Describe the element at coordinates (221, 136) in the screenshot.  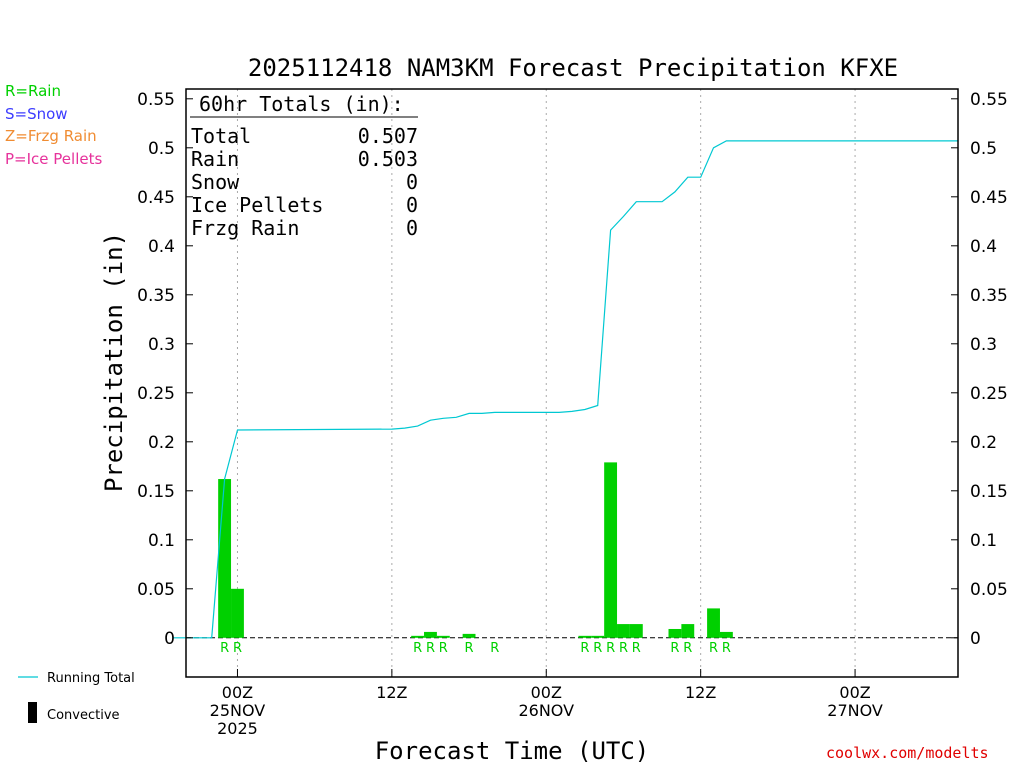
I see `totals-row-label: Total` at that location.